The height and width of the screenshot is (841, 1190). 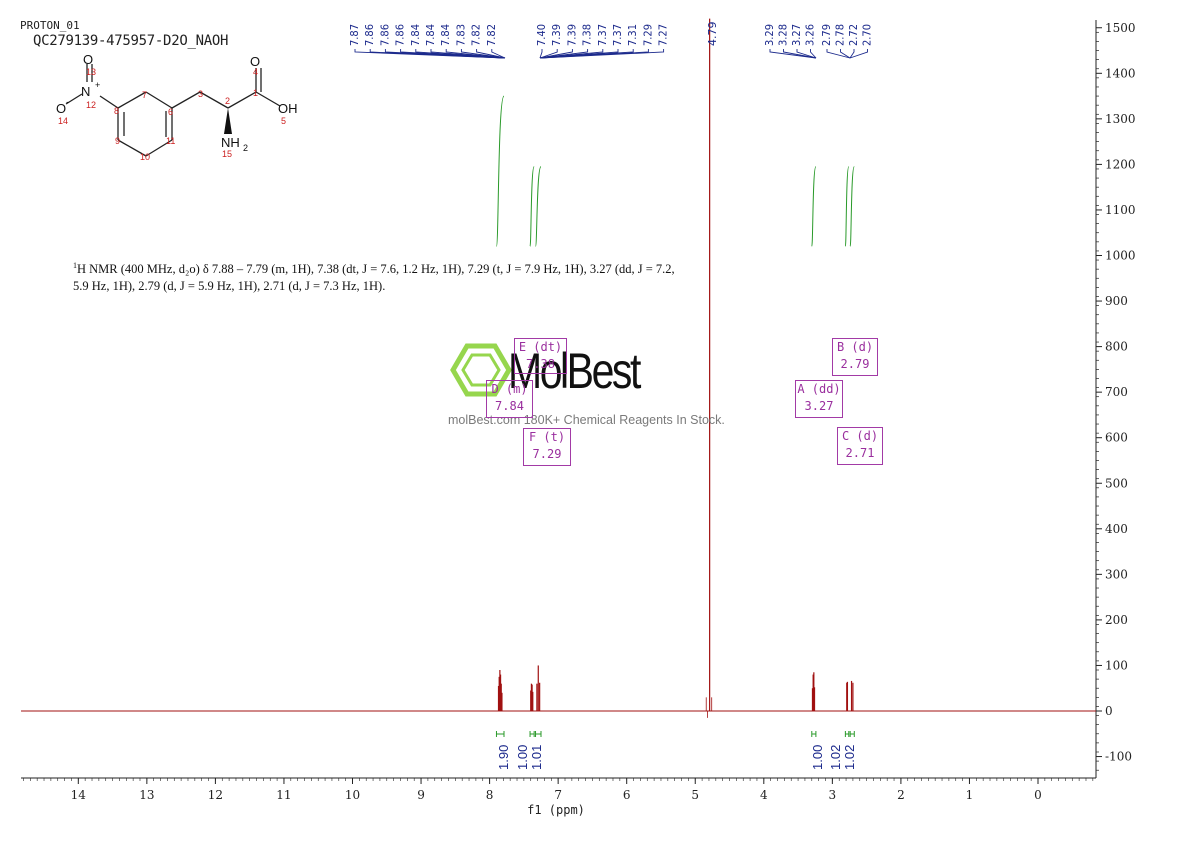 I want to click on peak-label: 7.40, so click(x=541, y=35).